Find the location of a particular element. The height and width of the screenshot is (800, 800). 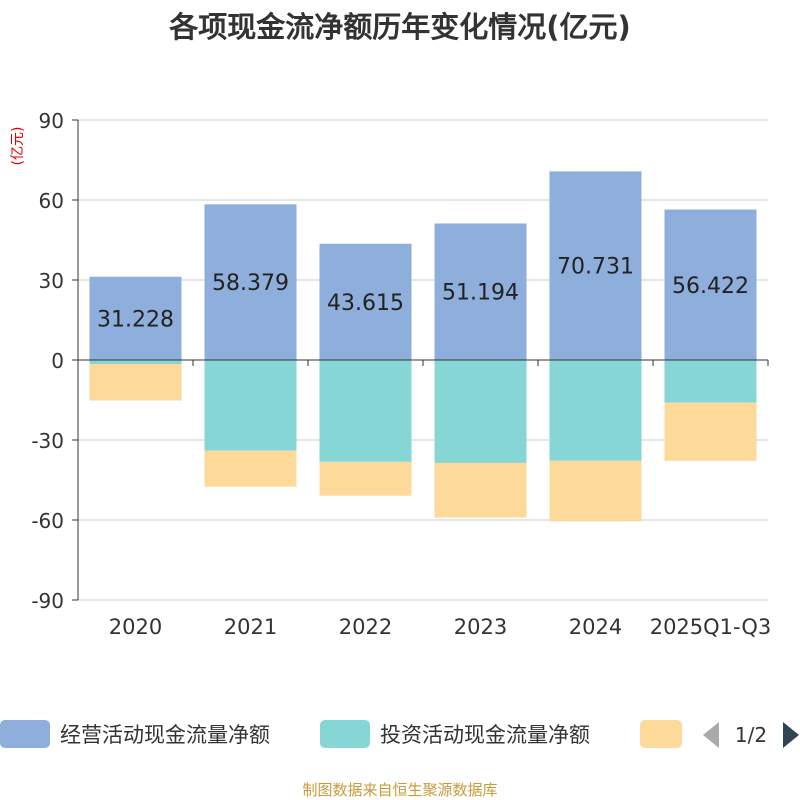

chart-title: 各项现金流净额历年变化情况(亿元) is located at coordinates (399, 27).